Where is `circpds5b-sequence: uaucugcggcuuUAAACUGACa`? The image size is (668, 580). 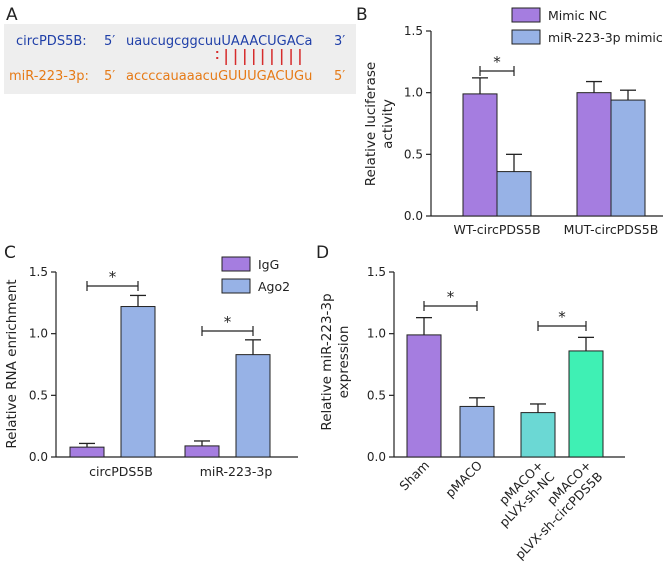 circpds5b-sequence: uaucugcggcuuUAAACUGACa is located at coordinates (219, 41).